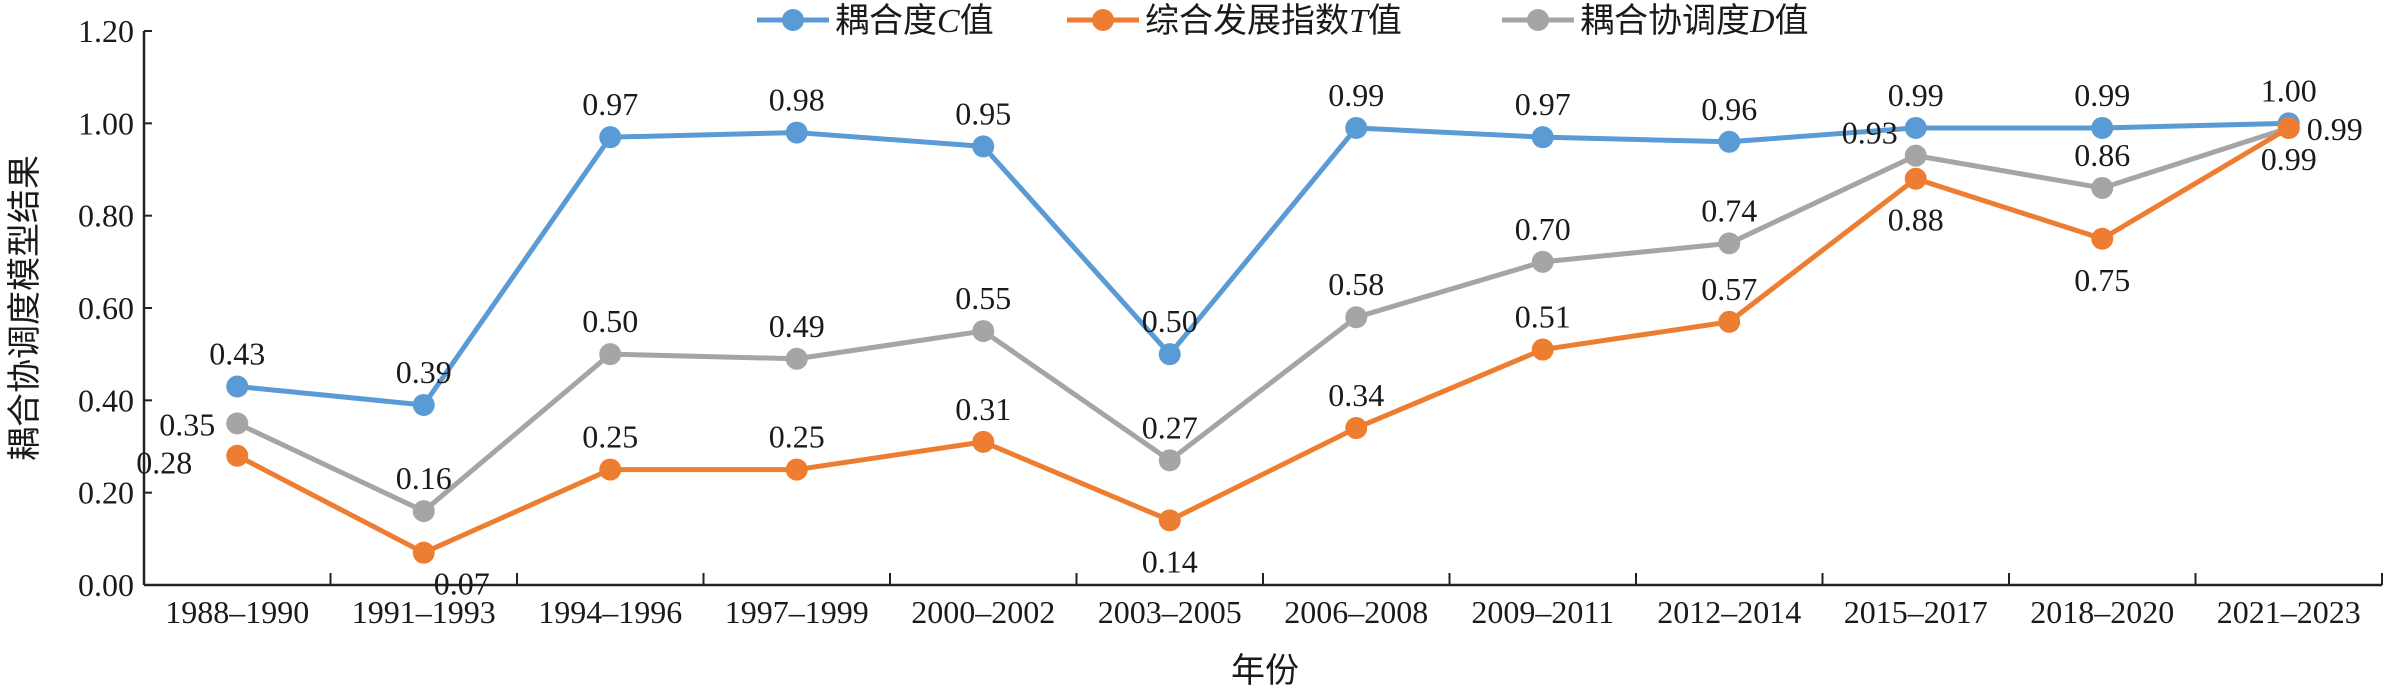 The image size is (2384, 690). Describe the element at coordinates (1694, 21) in the screenshot. I see `legend-label: 耦合协调度D值` at that location.